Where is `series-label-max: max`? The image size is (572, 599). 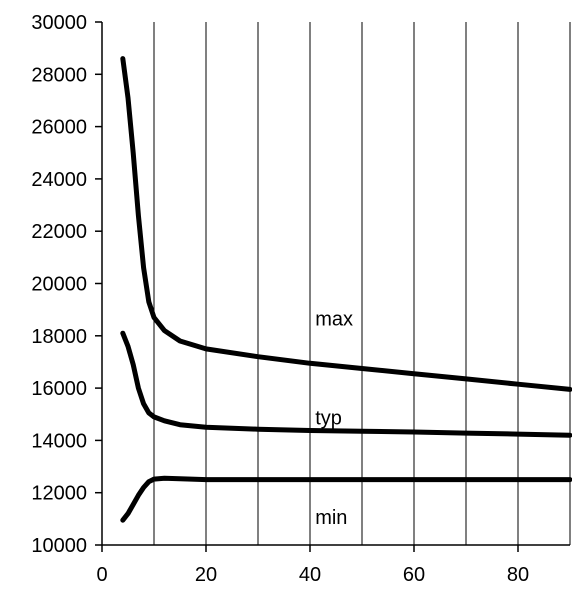
series-label-max: max is located at coordinates (334, 319).